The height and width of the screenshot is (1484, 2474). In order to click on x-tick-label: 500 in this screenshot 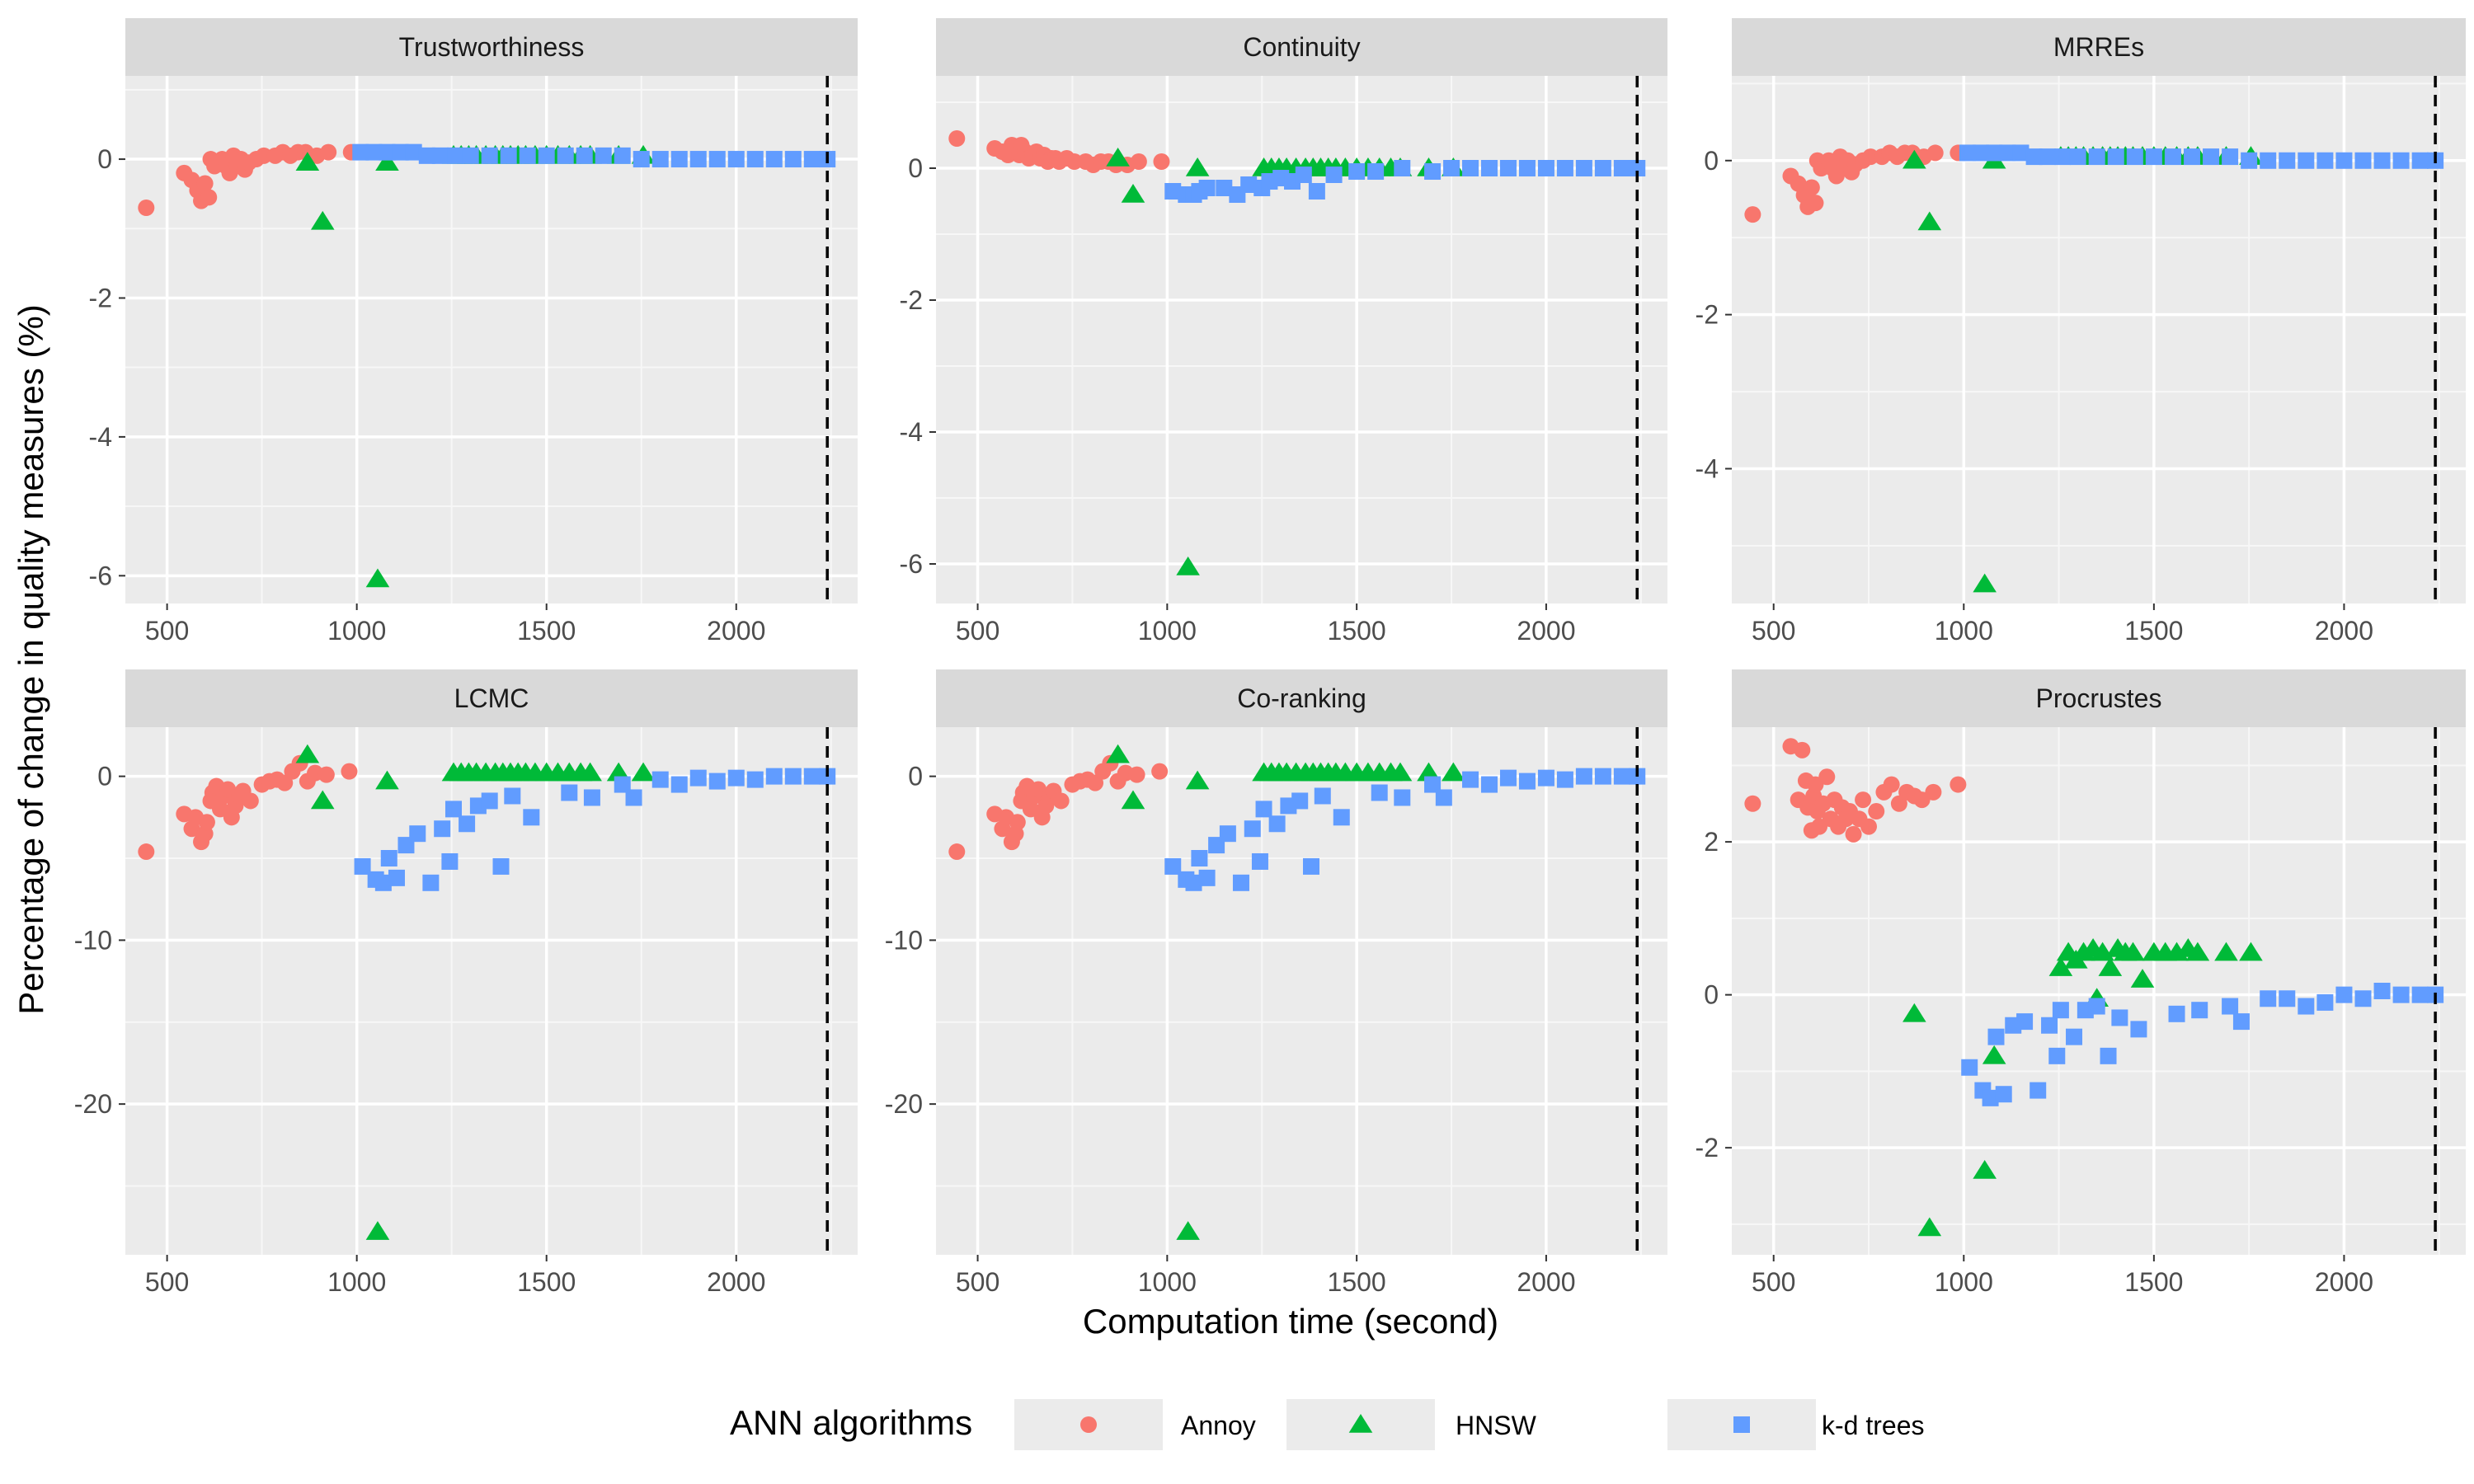, I will do `click(167, 631)`.